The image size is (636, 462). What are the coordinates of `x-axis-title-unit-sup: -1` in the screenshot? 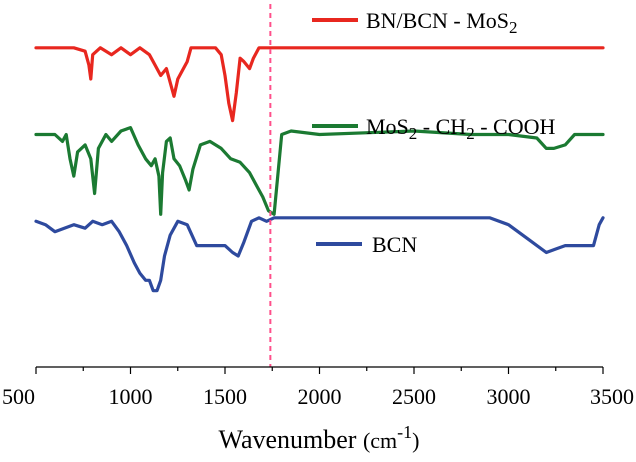 It's located at (404, 432).